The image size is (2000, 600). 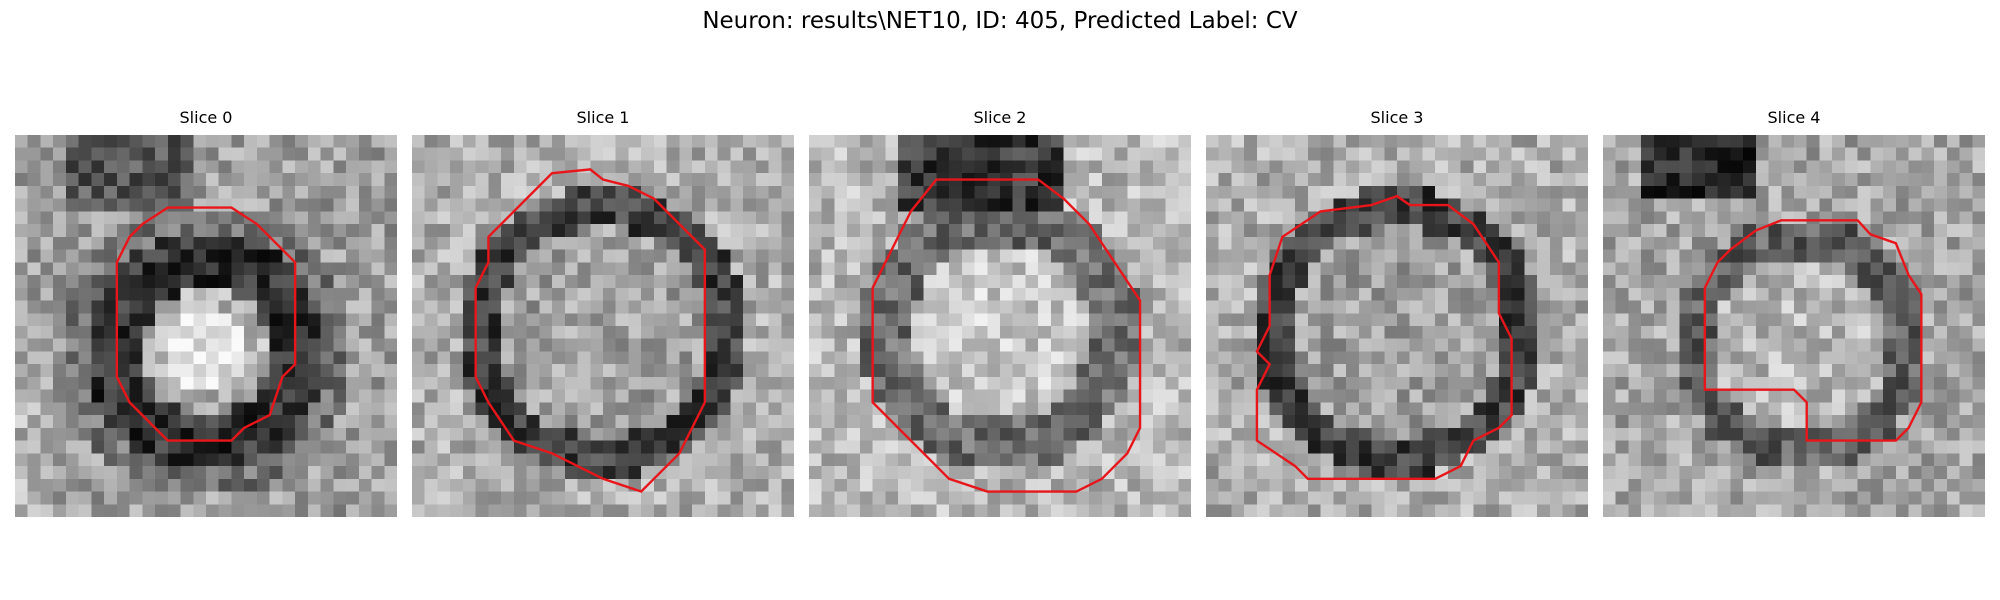 I want to click on slice-title-4: Slice 4, so click(x=1794, y=117).